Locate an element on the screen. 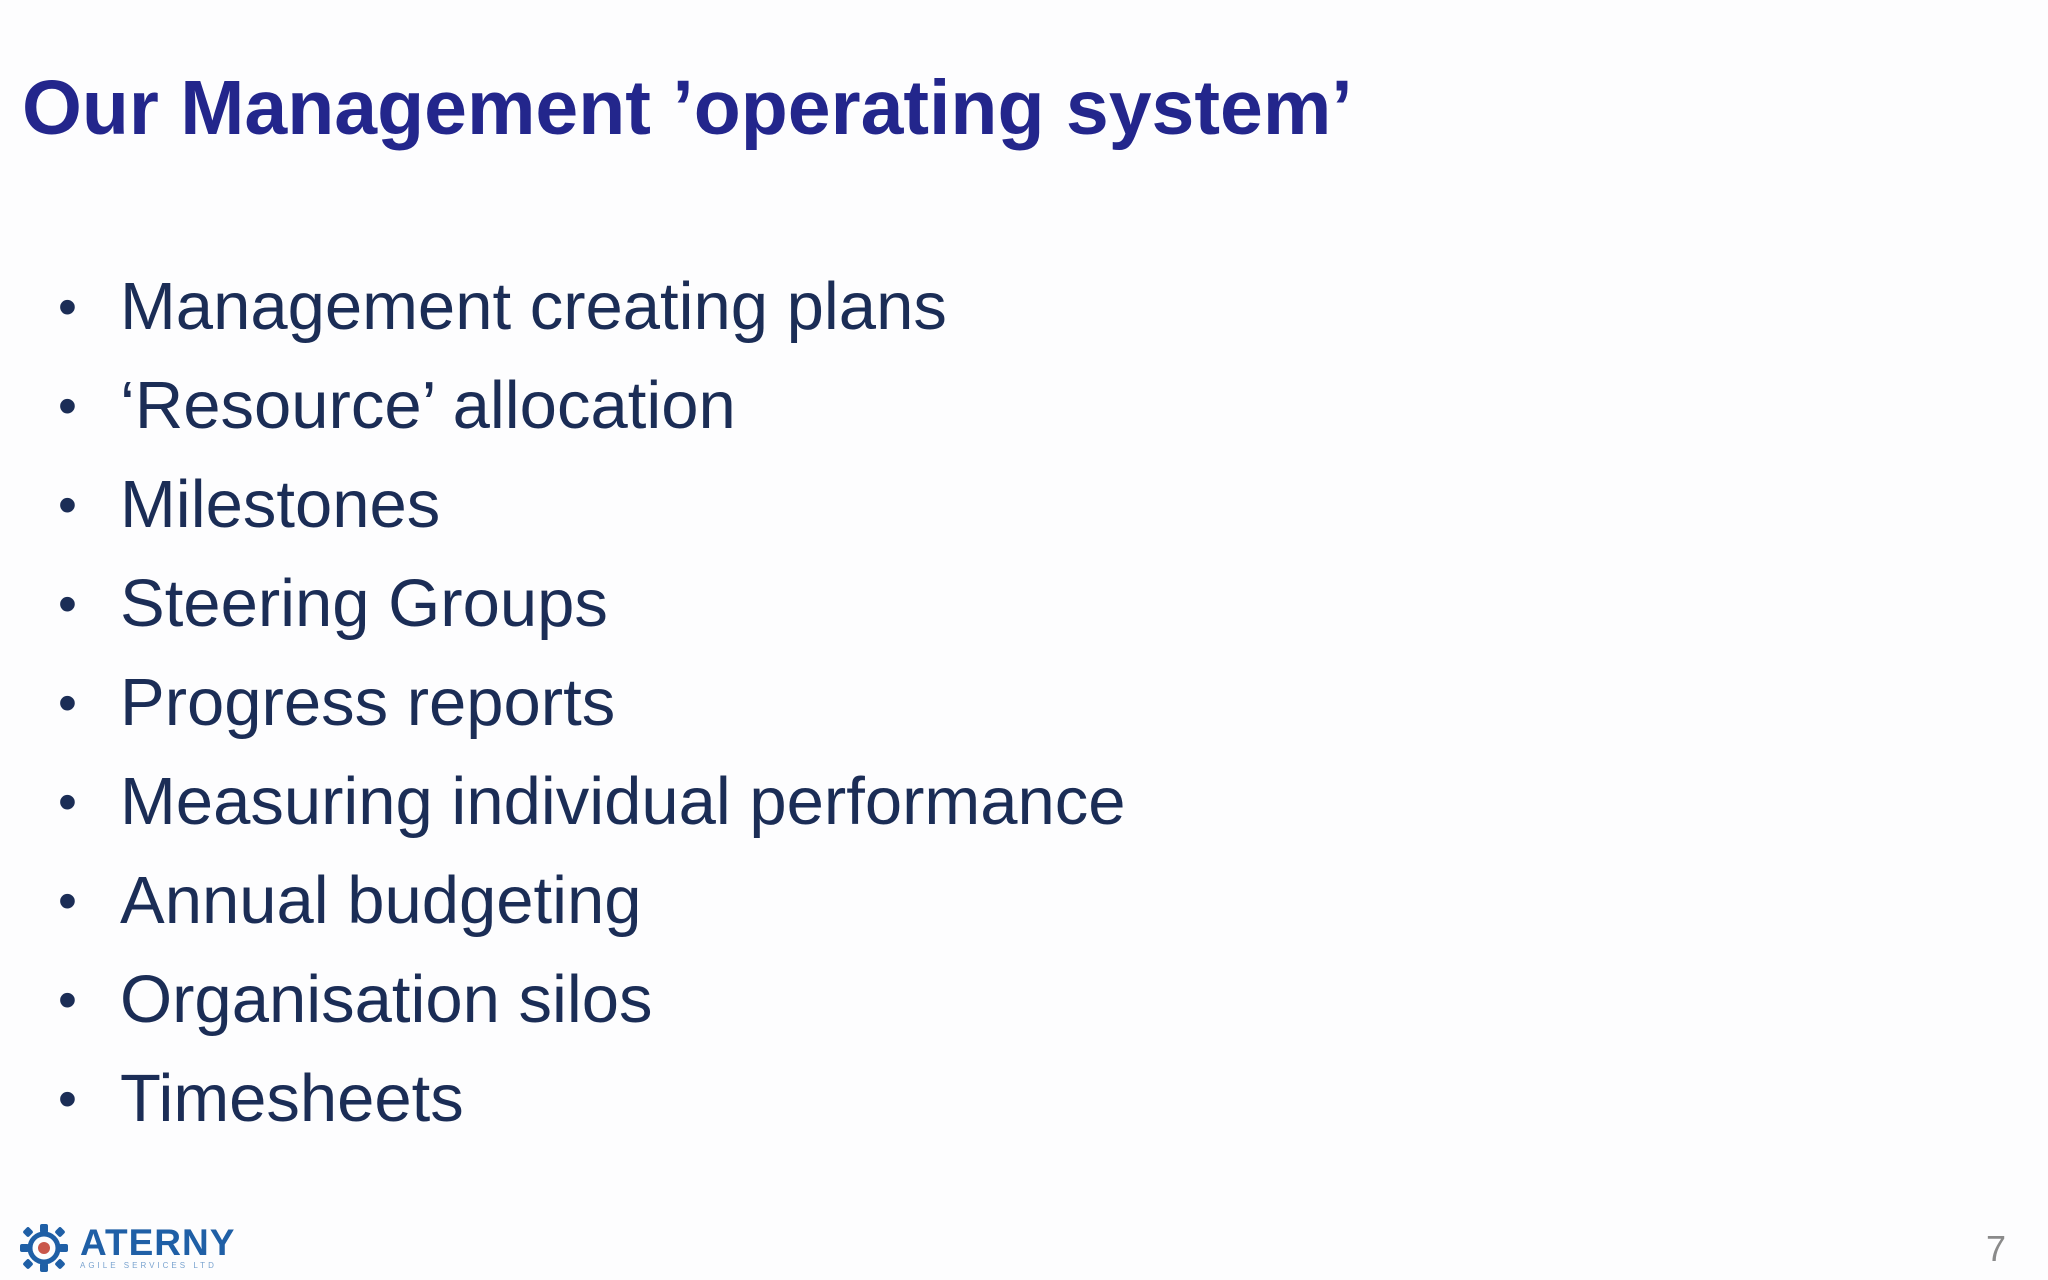 This screenshot has width=2048, height=1280. bullet-item: • Progress reports is located at coordinates (592, 702).